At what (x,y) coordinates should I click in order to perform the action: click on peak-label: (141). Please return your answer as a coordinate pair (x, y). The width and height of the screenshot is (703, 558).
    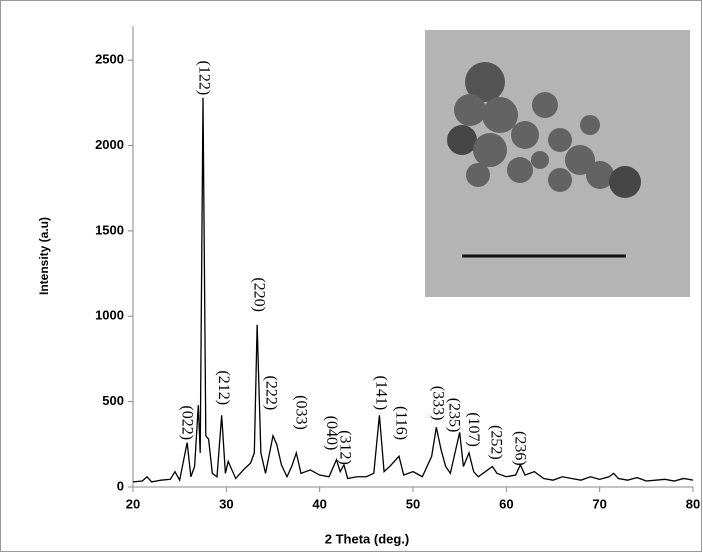
    Looking at the image, I should click on (381, 393).